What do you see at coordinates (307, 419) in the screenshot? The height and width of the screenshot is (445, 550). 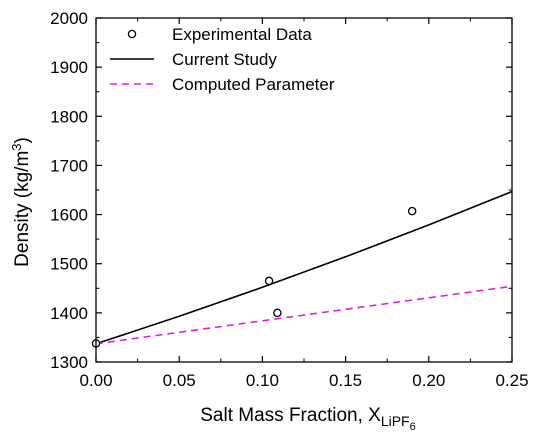 I see `x-axis-title: Salt Mass Fraction, XLiPF6` at bounding box center [307, 419].